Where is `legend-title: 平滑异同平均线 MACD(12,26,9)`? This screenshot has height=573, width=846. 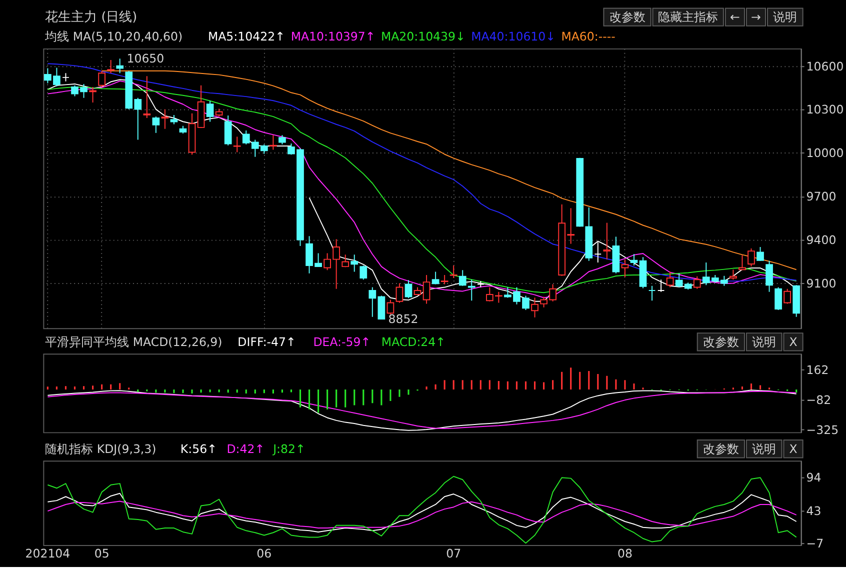
legend-title: 平滑异同平均线 MACD(12,26,9) is located at coordinates (133, 341).